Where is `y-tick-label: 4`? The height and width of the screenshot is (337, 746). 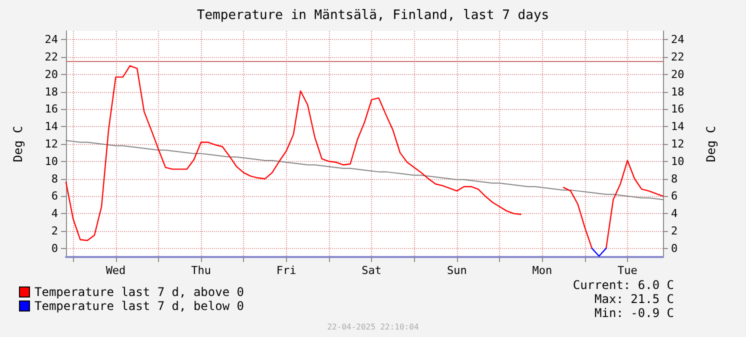 y-tick-label: 4 is located at coordinates (54, 213).